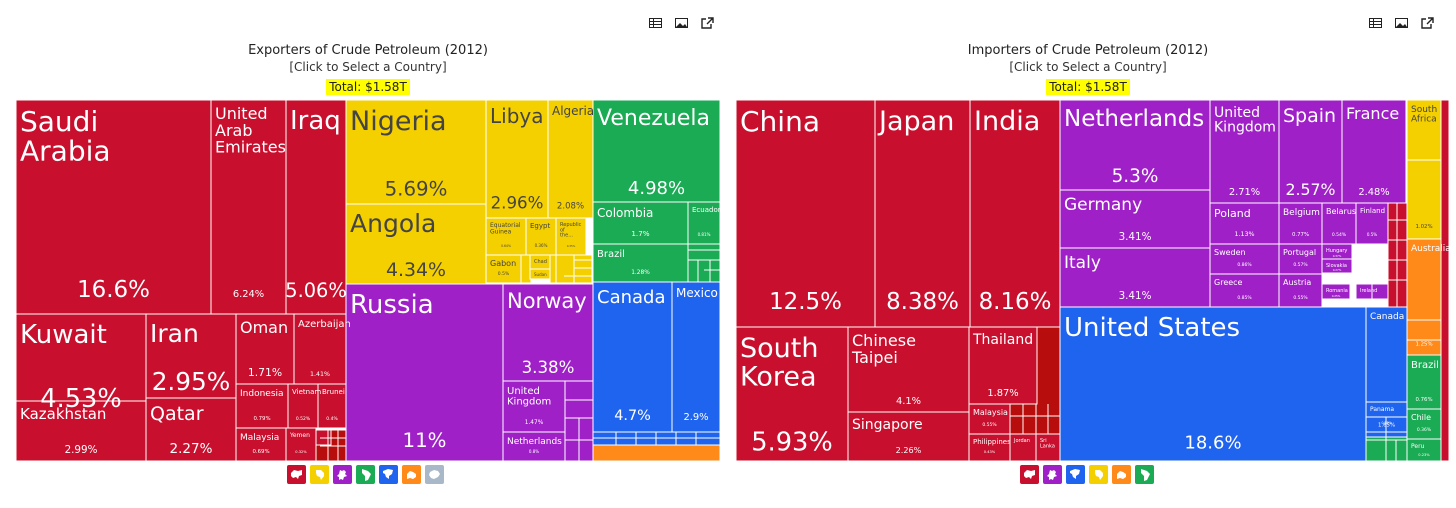 The image size is (1456, 508). What do you see at coordinates (570, 207) in the screenshot?
I see `export-value-algeria: 2.08%` at bounding box center [570, 207].